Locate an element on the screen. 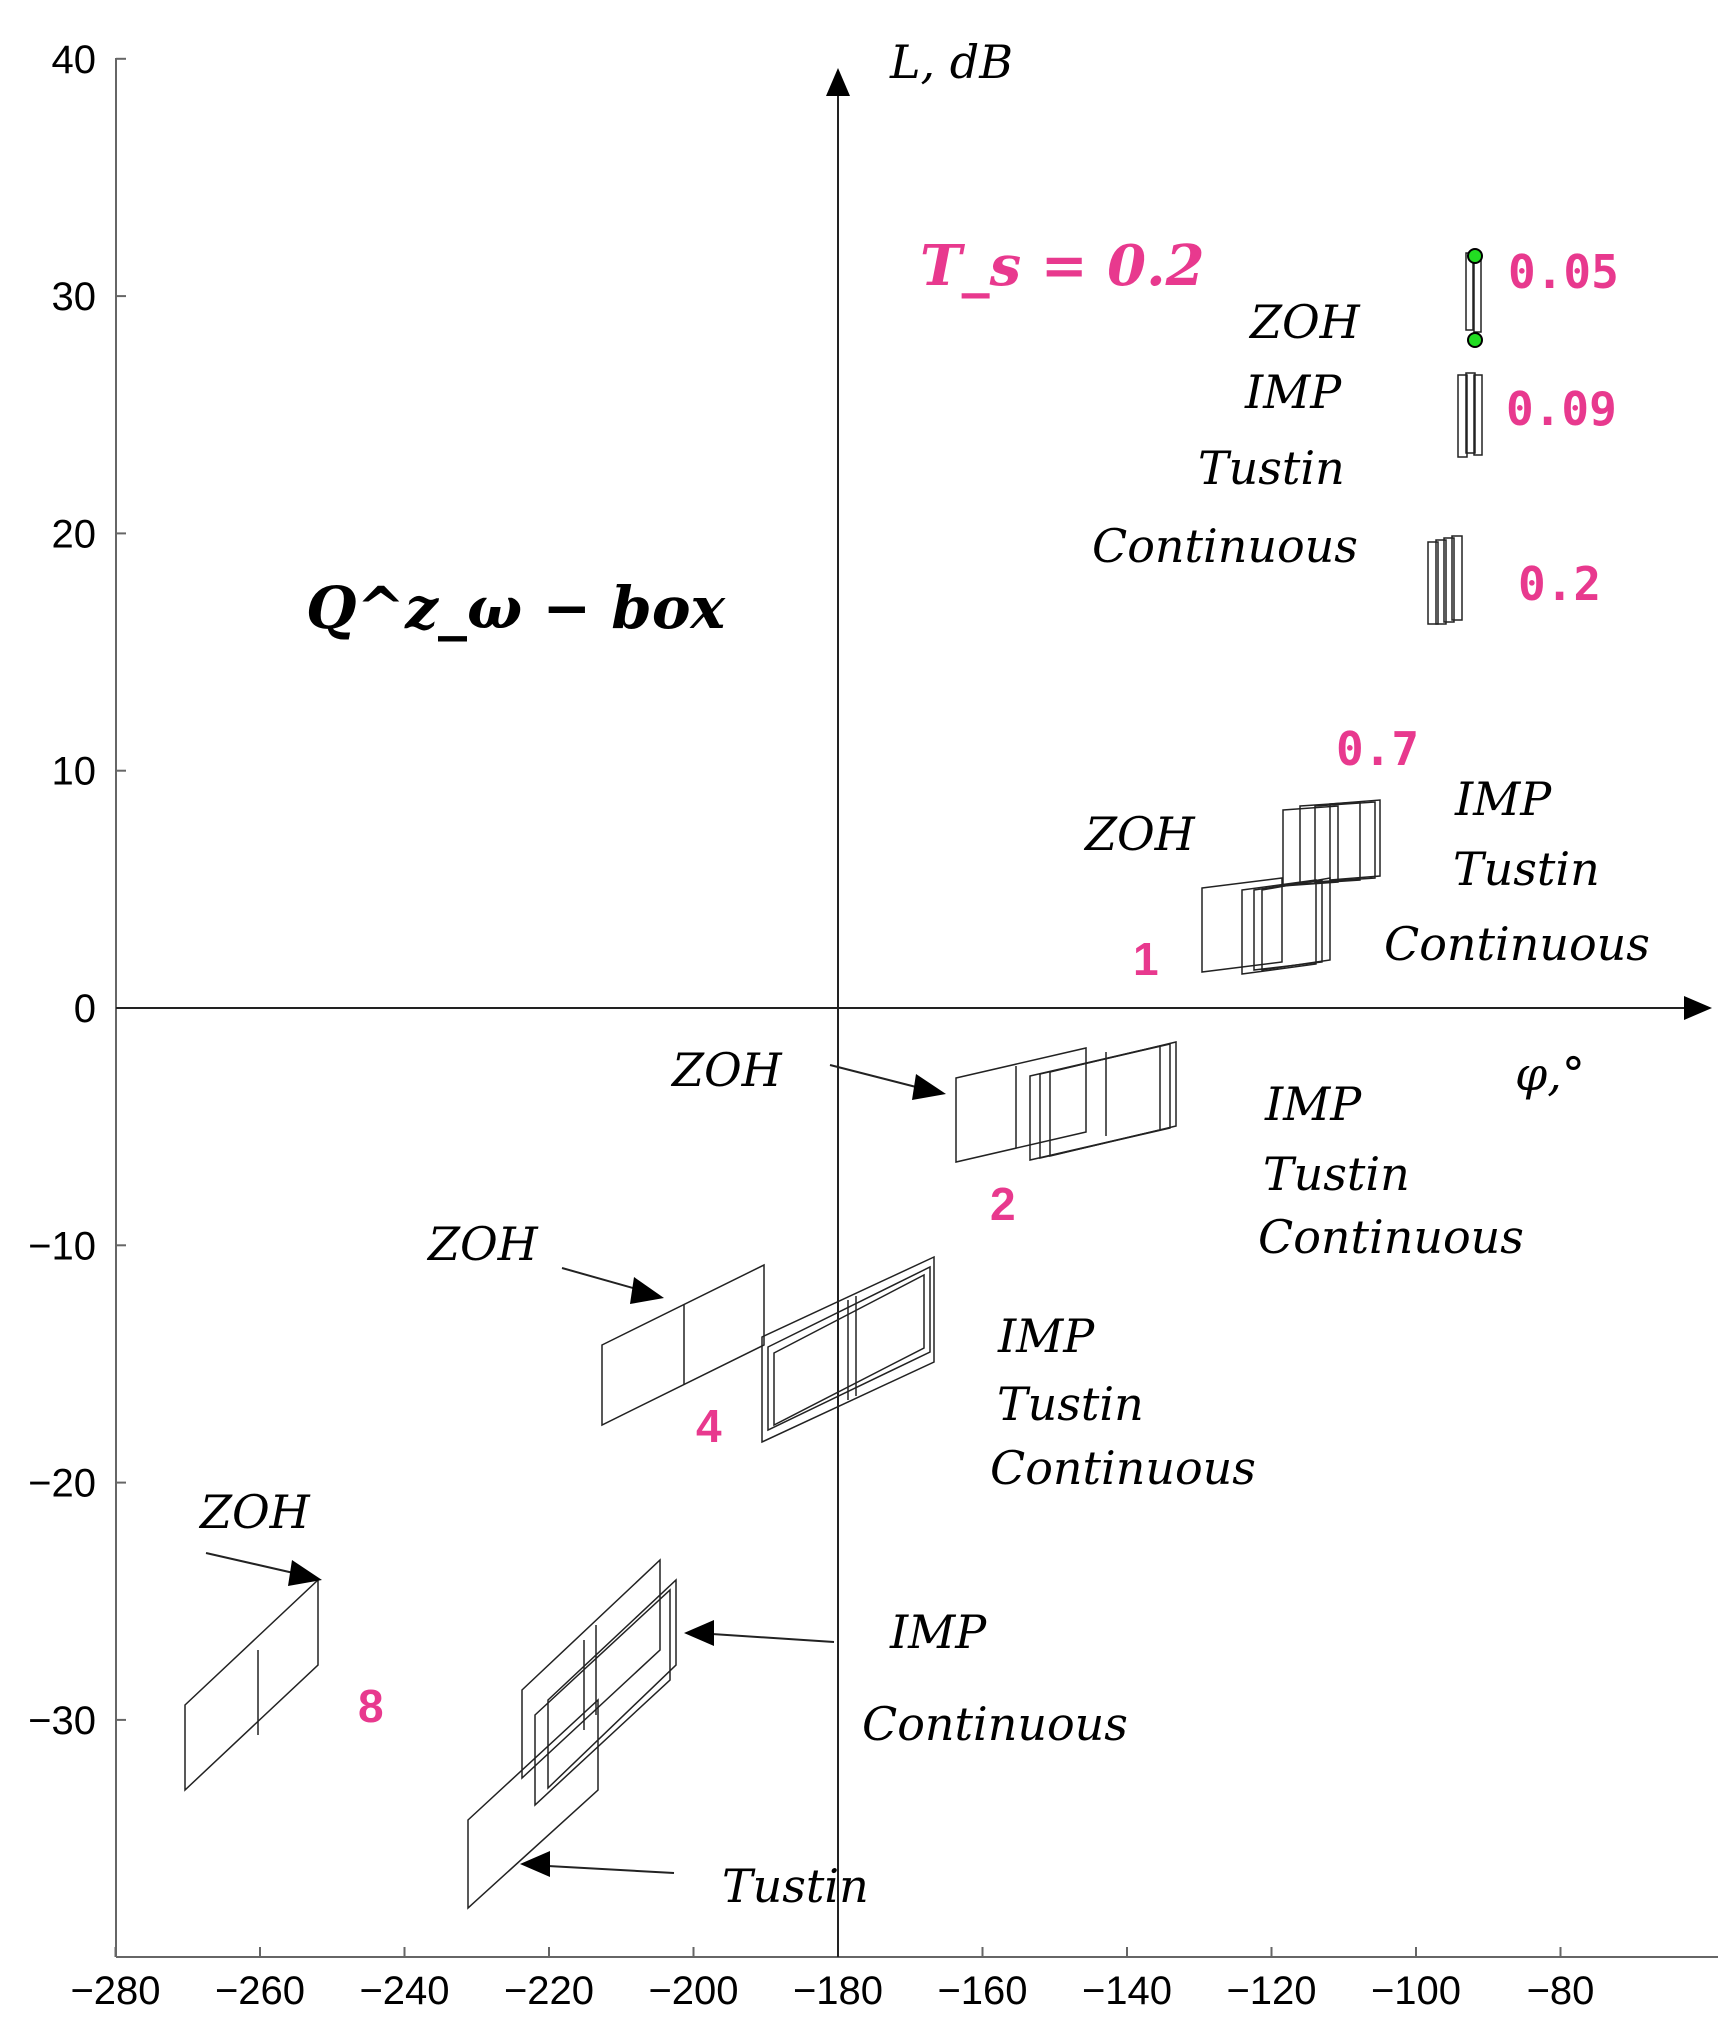 The image size is (1735, 2024). x-tick-label: −160 is located at coordinates (982, 1991).